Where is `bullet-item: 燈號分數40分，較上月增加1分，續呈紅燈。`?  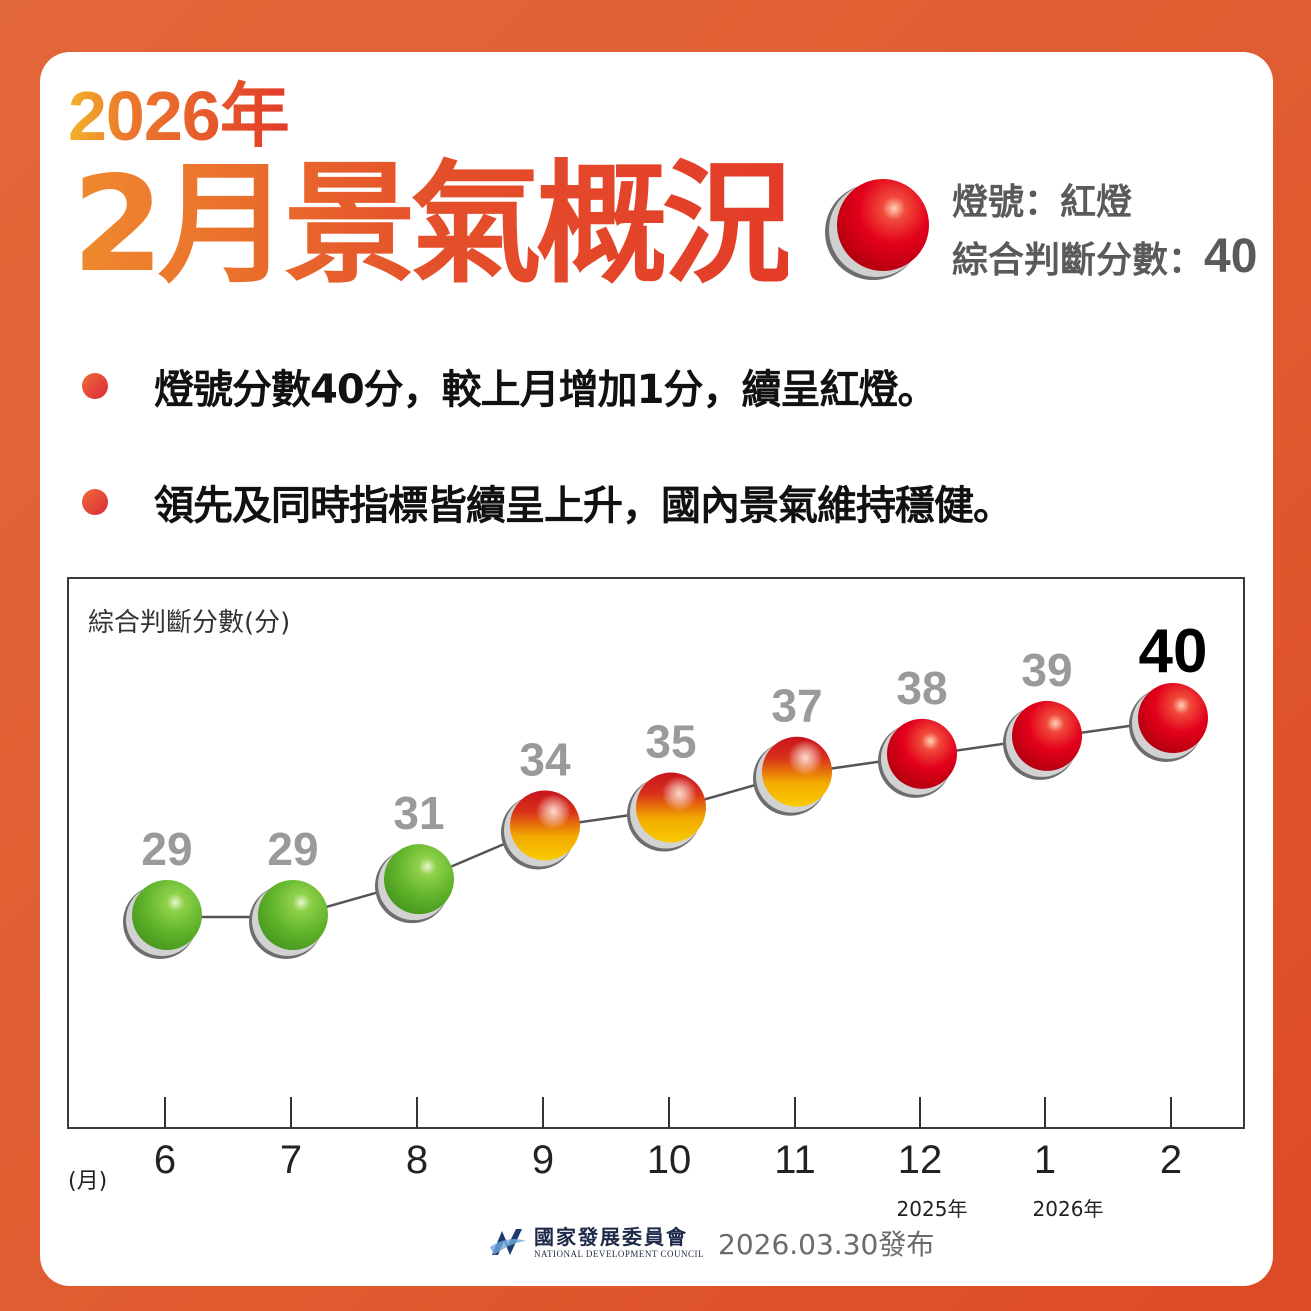 bullet-item: 燈號分數40分，較上月增加1分，續呈紅燈。 is located at coordinates (547, 386).